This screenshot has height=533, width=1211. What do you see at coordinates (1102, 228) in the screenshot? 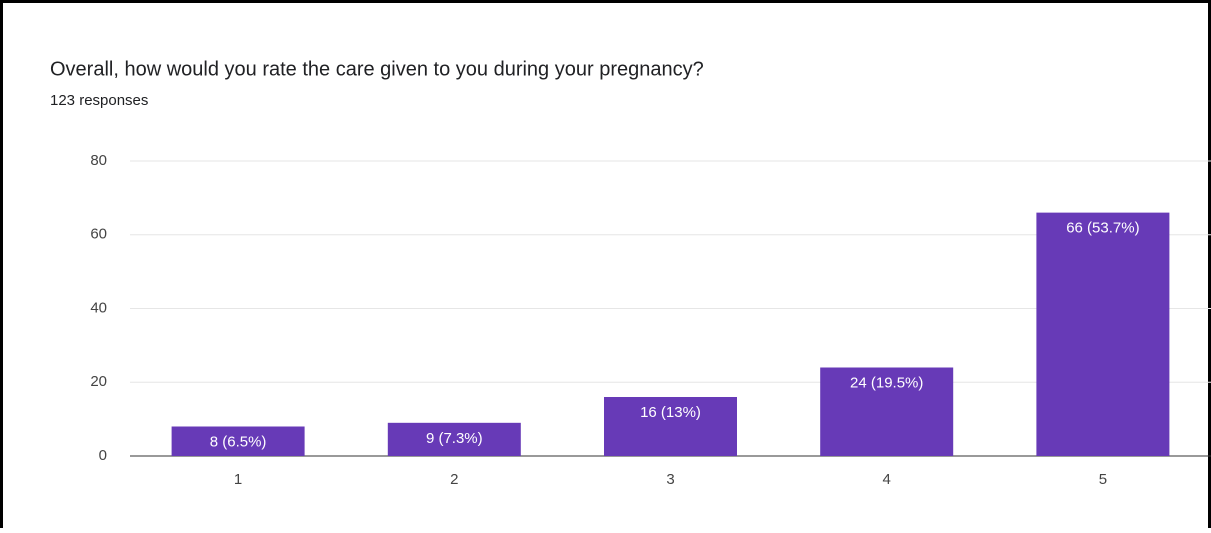
I see `value-label: 66 (53.7%)` at bounding box center [1102, 228].